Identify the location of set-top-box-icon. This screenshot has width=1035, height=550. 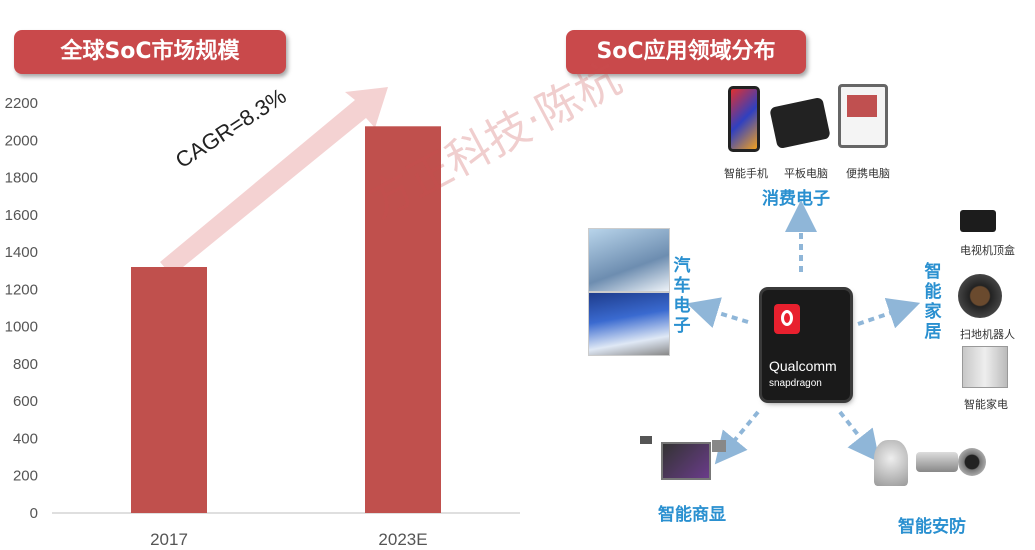
(978, 221).